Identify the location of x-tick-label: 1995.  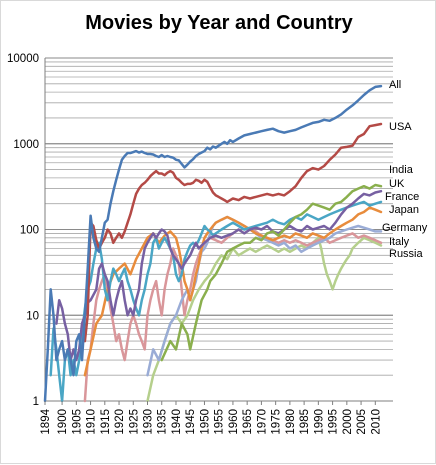
(334, 422).